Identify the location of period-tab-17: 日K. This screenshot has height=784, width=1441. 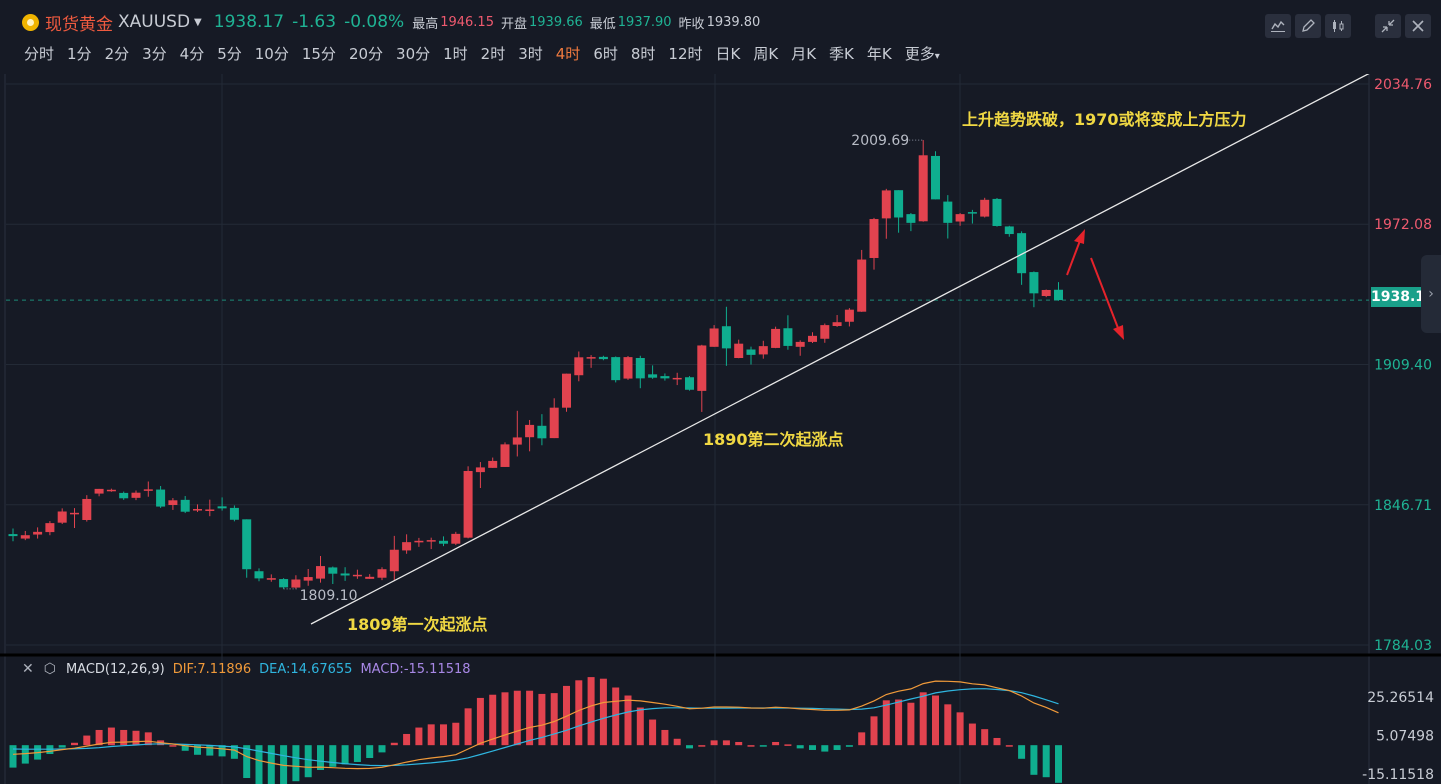
(728, 54).